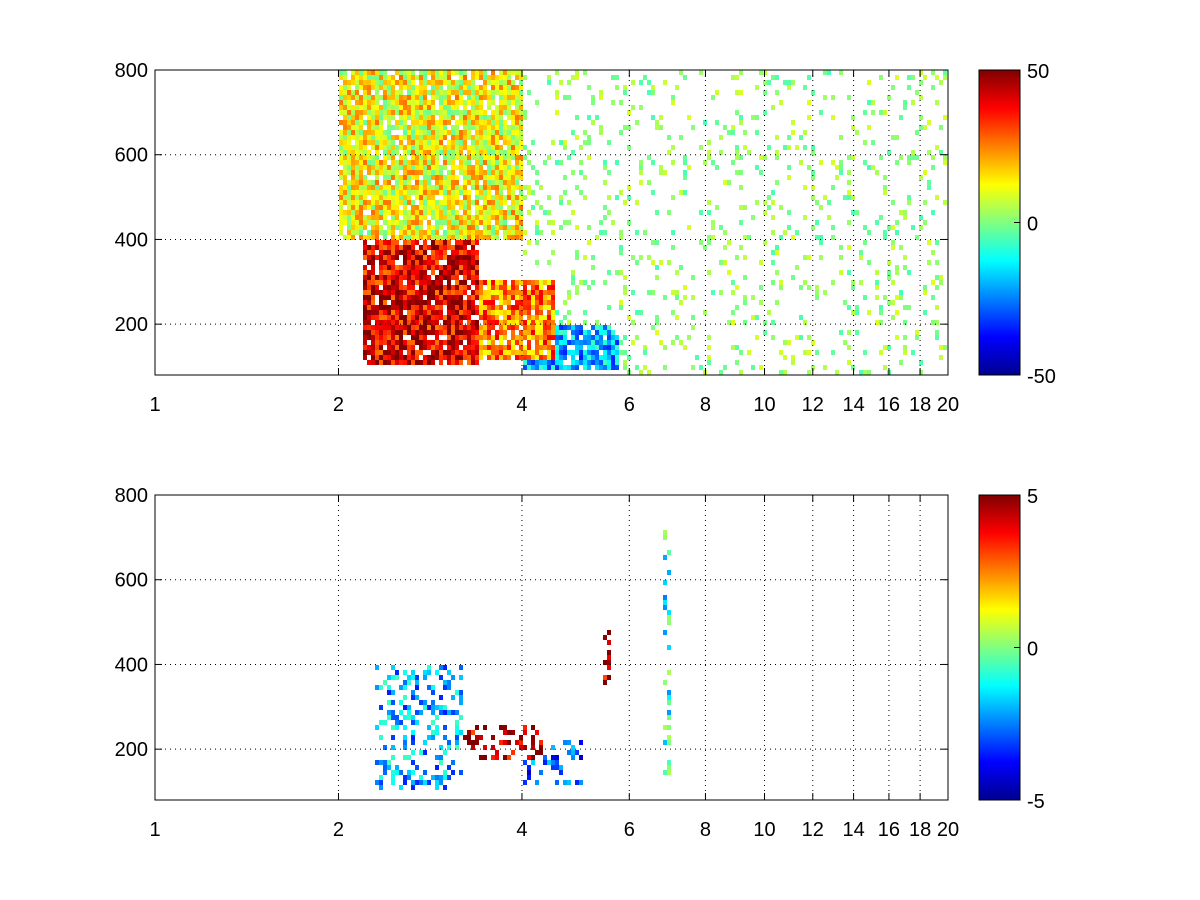 The height and width of the screenshot is (900, 1200). I want to click on colorbar-gradient, so click(999, 222).